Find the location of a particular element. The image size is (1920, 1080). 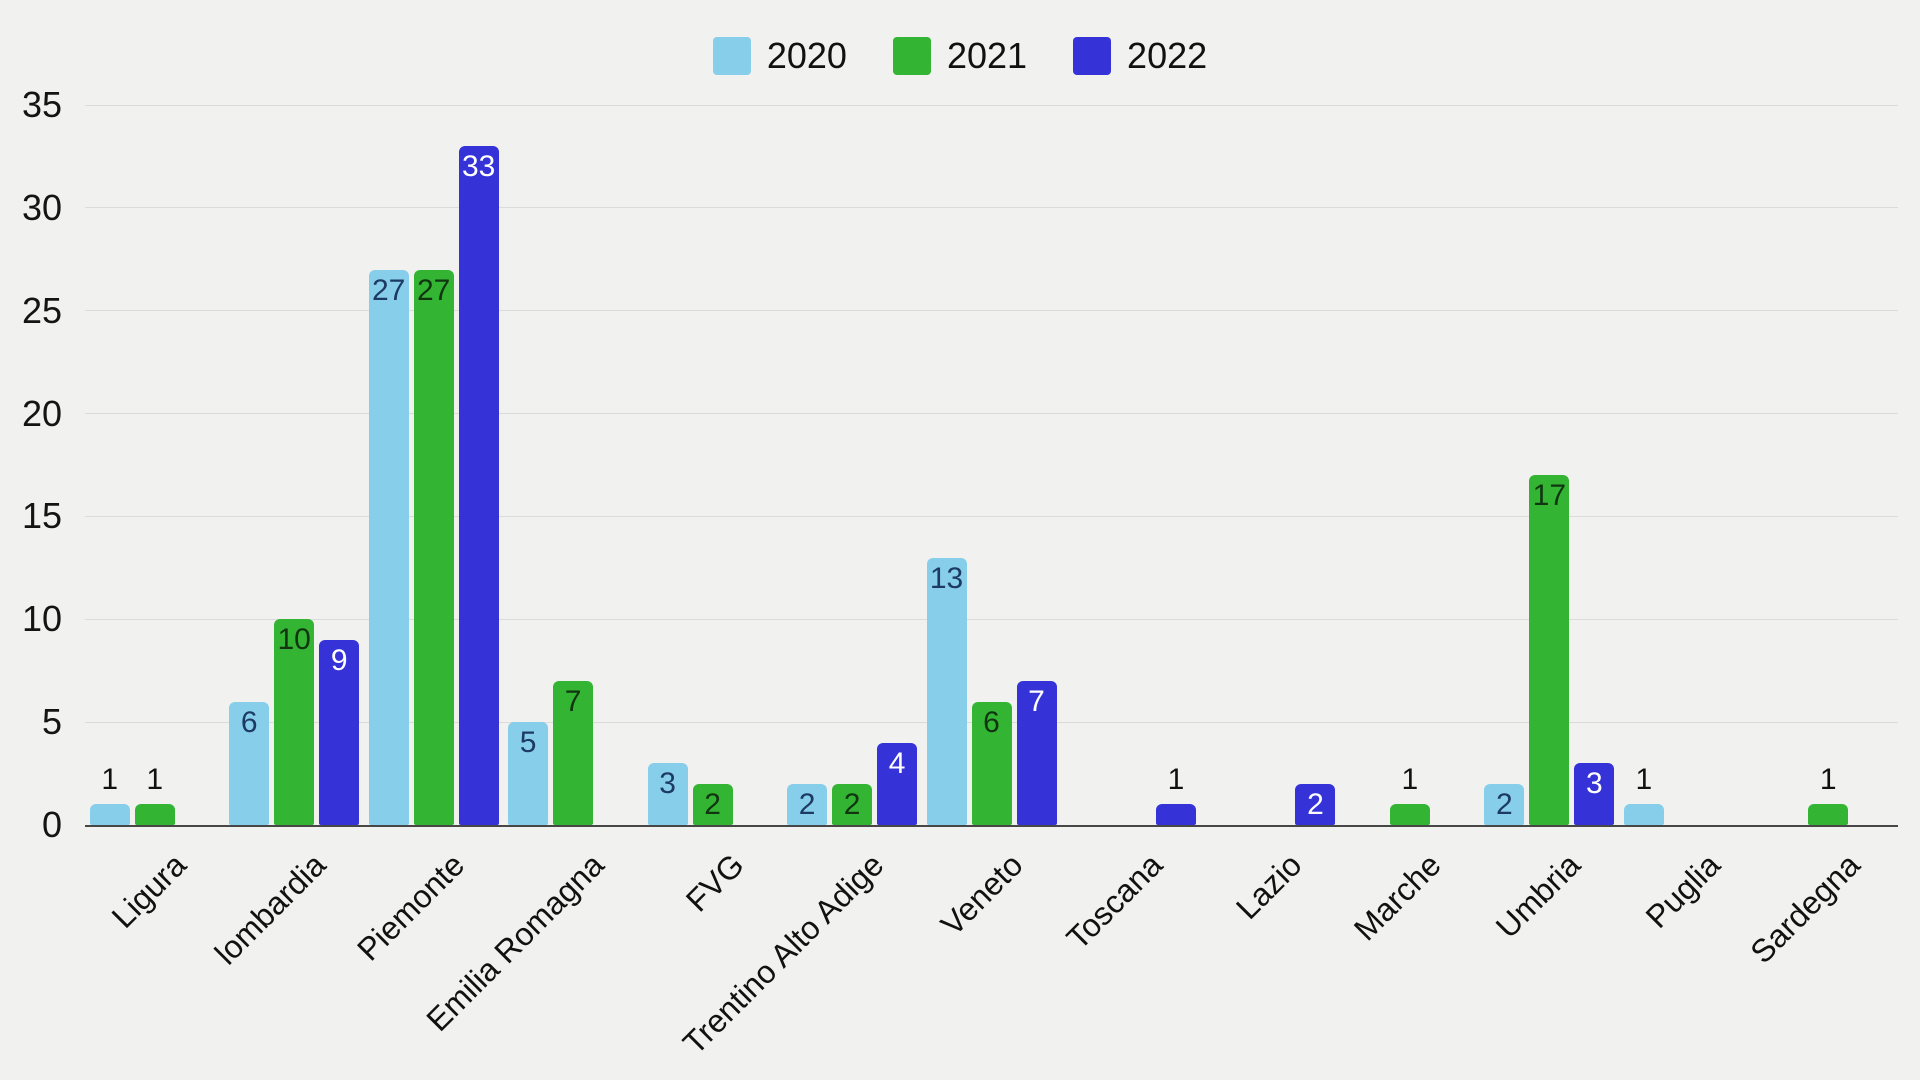

bar-2020-fvg is located at coordinates (667, 794).